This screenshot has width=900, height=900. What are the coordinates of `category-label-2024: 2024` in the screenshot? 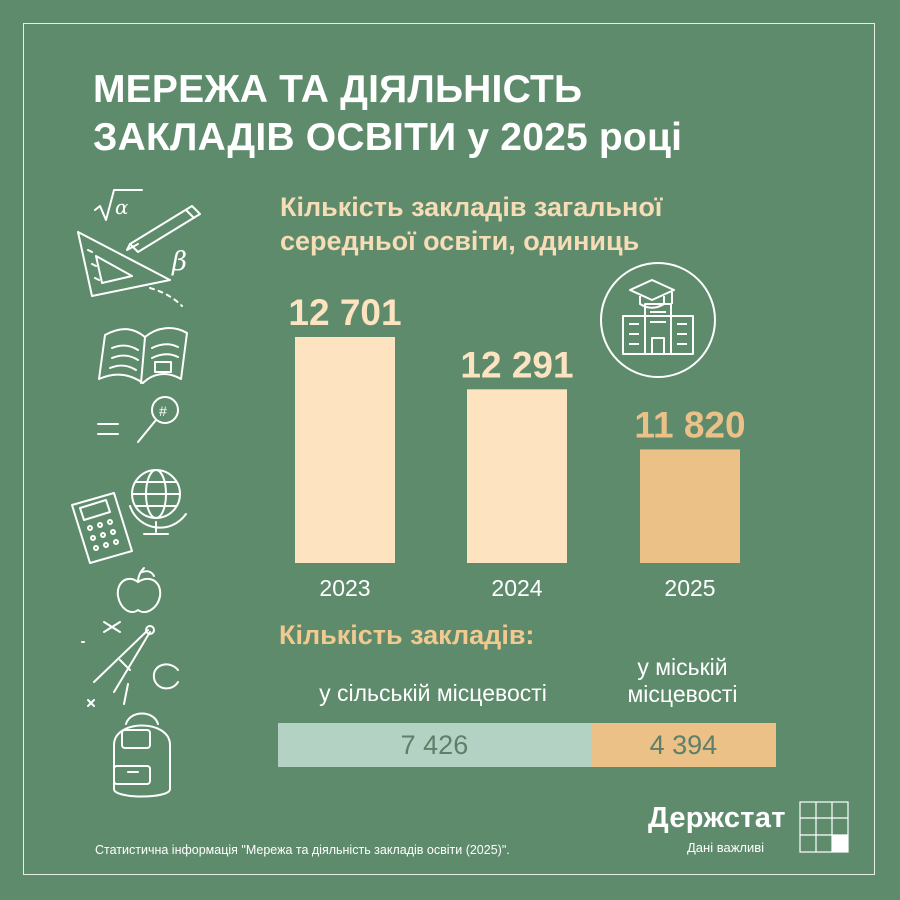 It's located at (516, 588).